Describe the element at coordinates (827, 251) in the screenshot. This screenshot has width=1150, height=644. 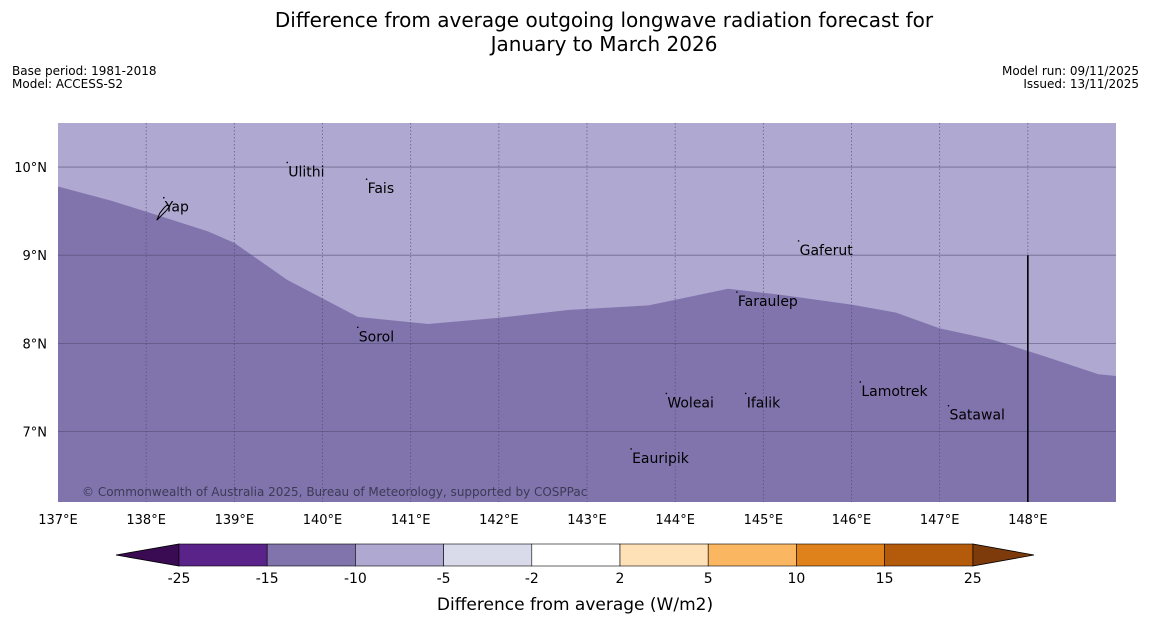
I see `island-label: Gaferut` at that location.